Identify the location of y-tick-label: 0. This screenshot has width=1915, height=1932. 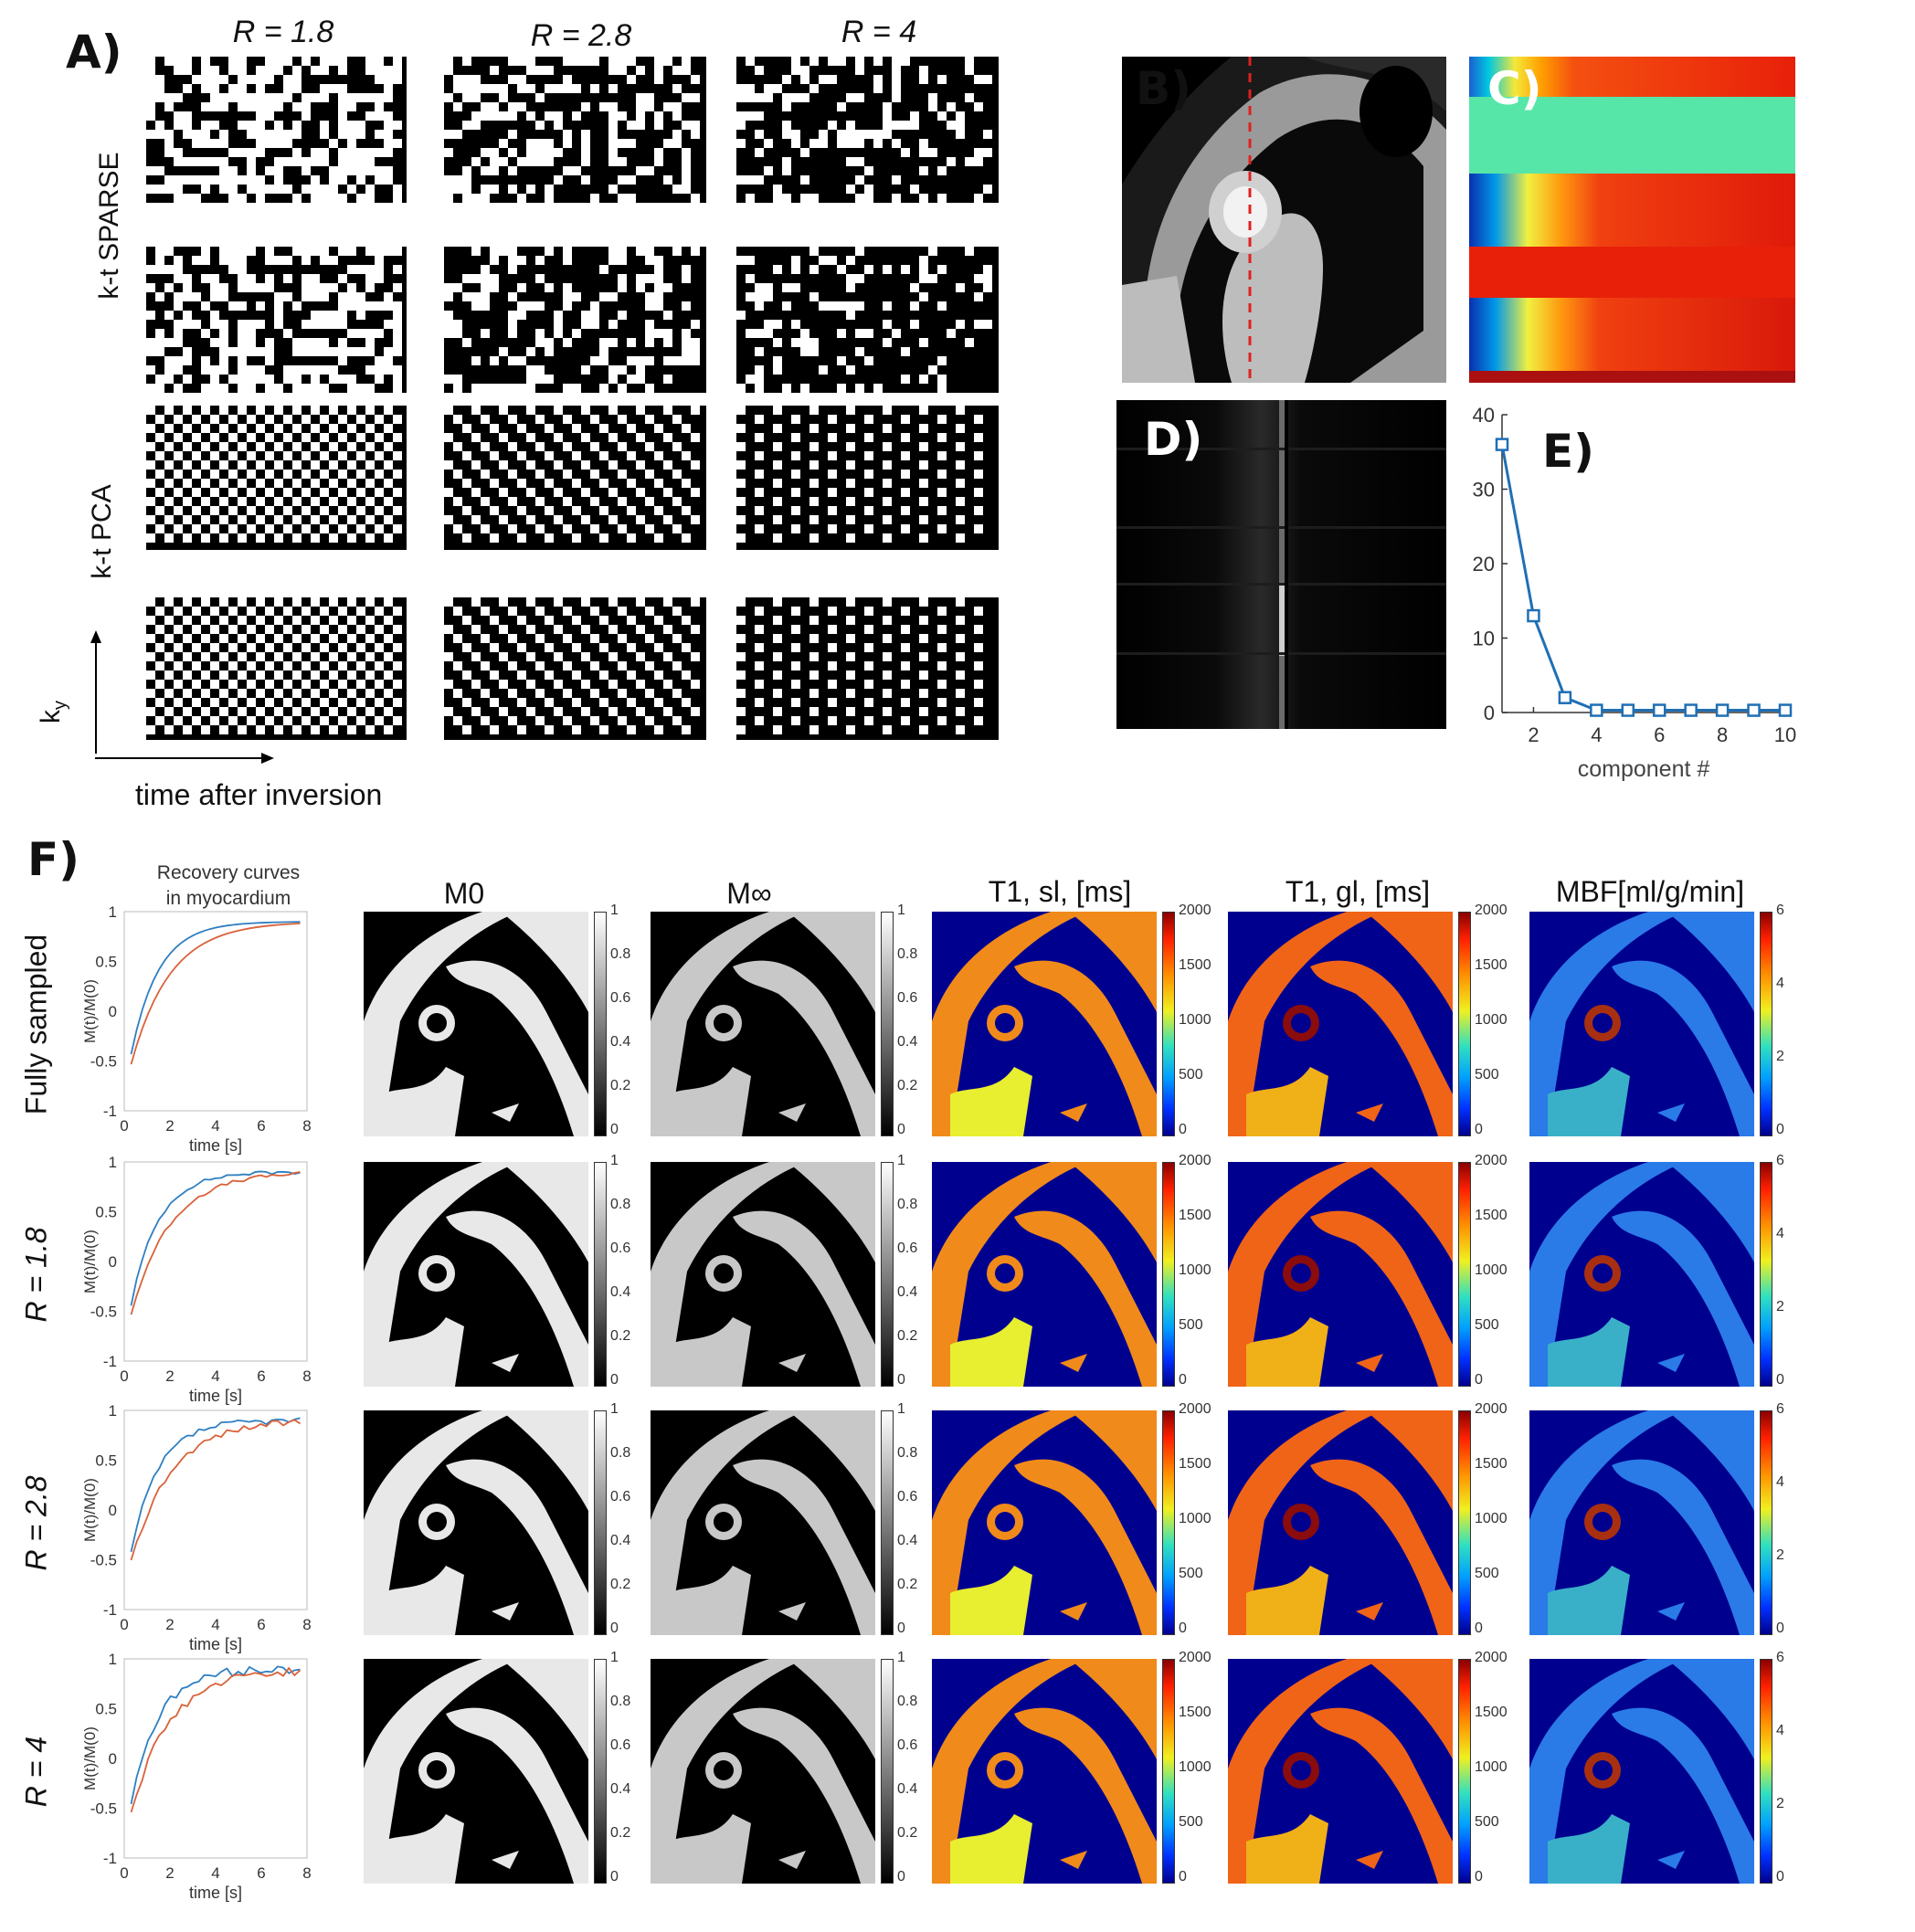
(1490, 713).